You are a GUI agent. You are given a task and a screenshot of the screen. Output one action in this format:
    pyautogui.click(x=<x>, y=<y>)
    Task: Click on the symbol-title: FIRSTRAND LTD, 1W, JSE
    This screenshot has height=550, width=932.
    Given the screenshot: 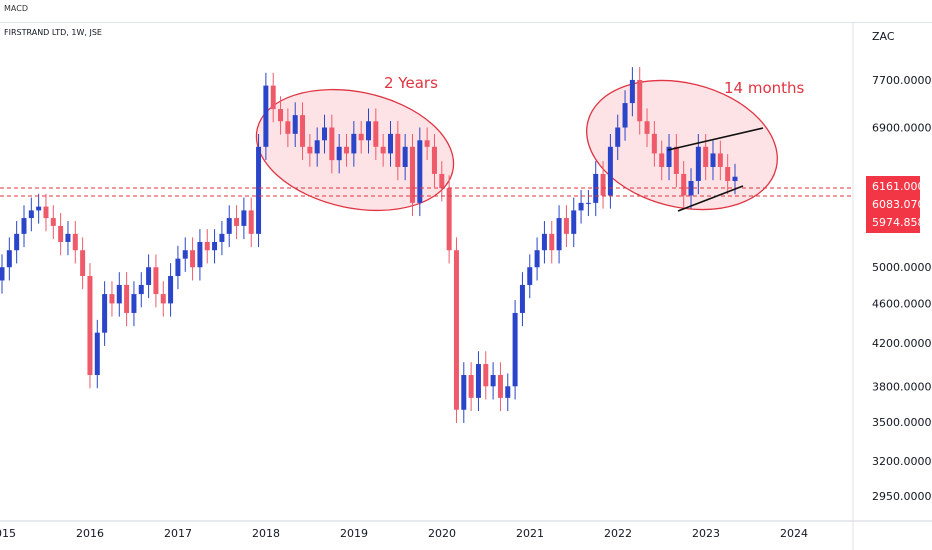 What is the action you would take?
    pyautogui.click(x=53, y=32)
    